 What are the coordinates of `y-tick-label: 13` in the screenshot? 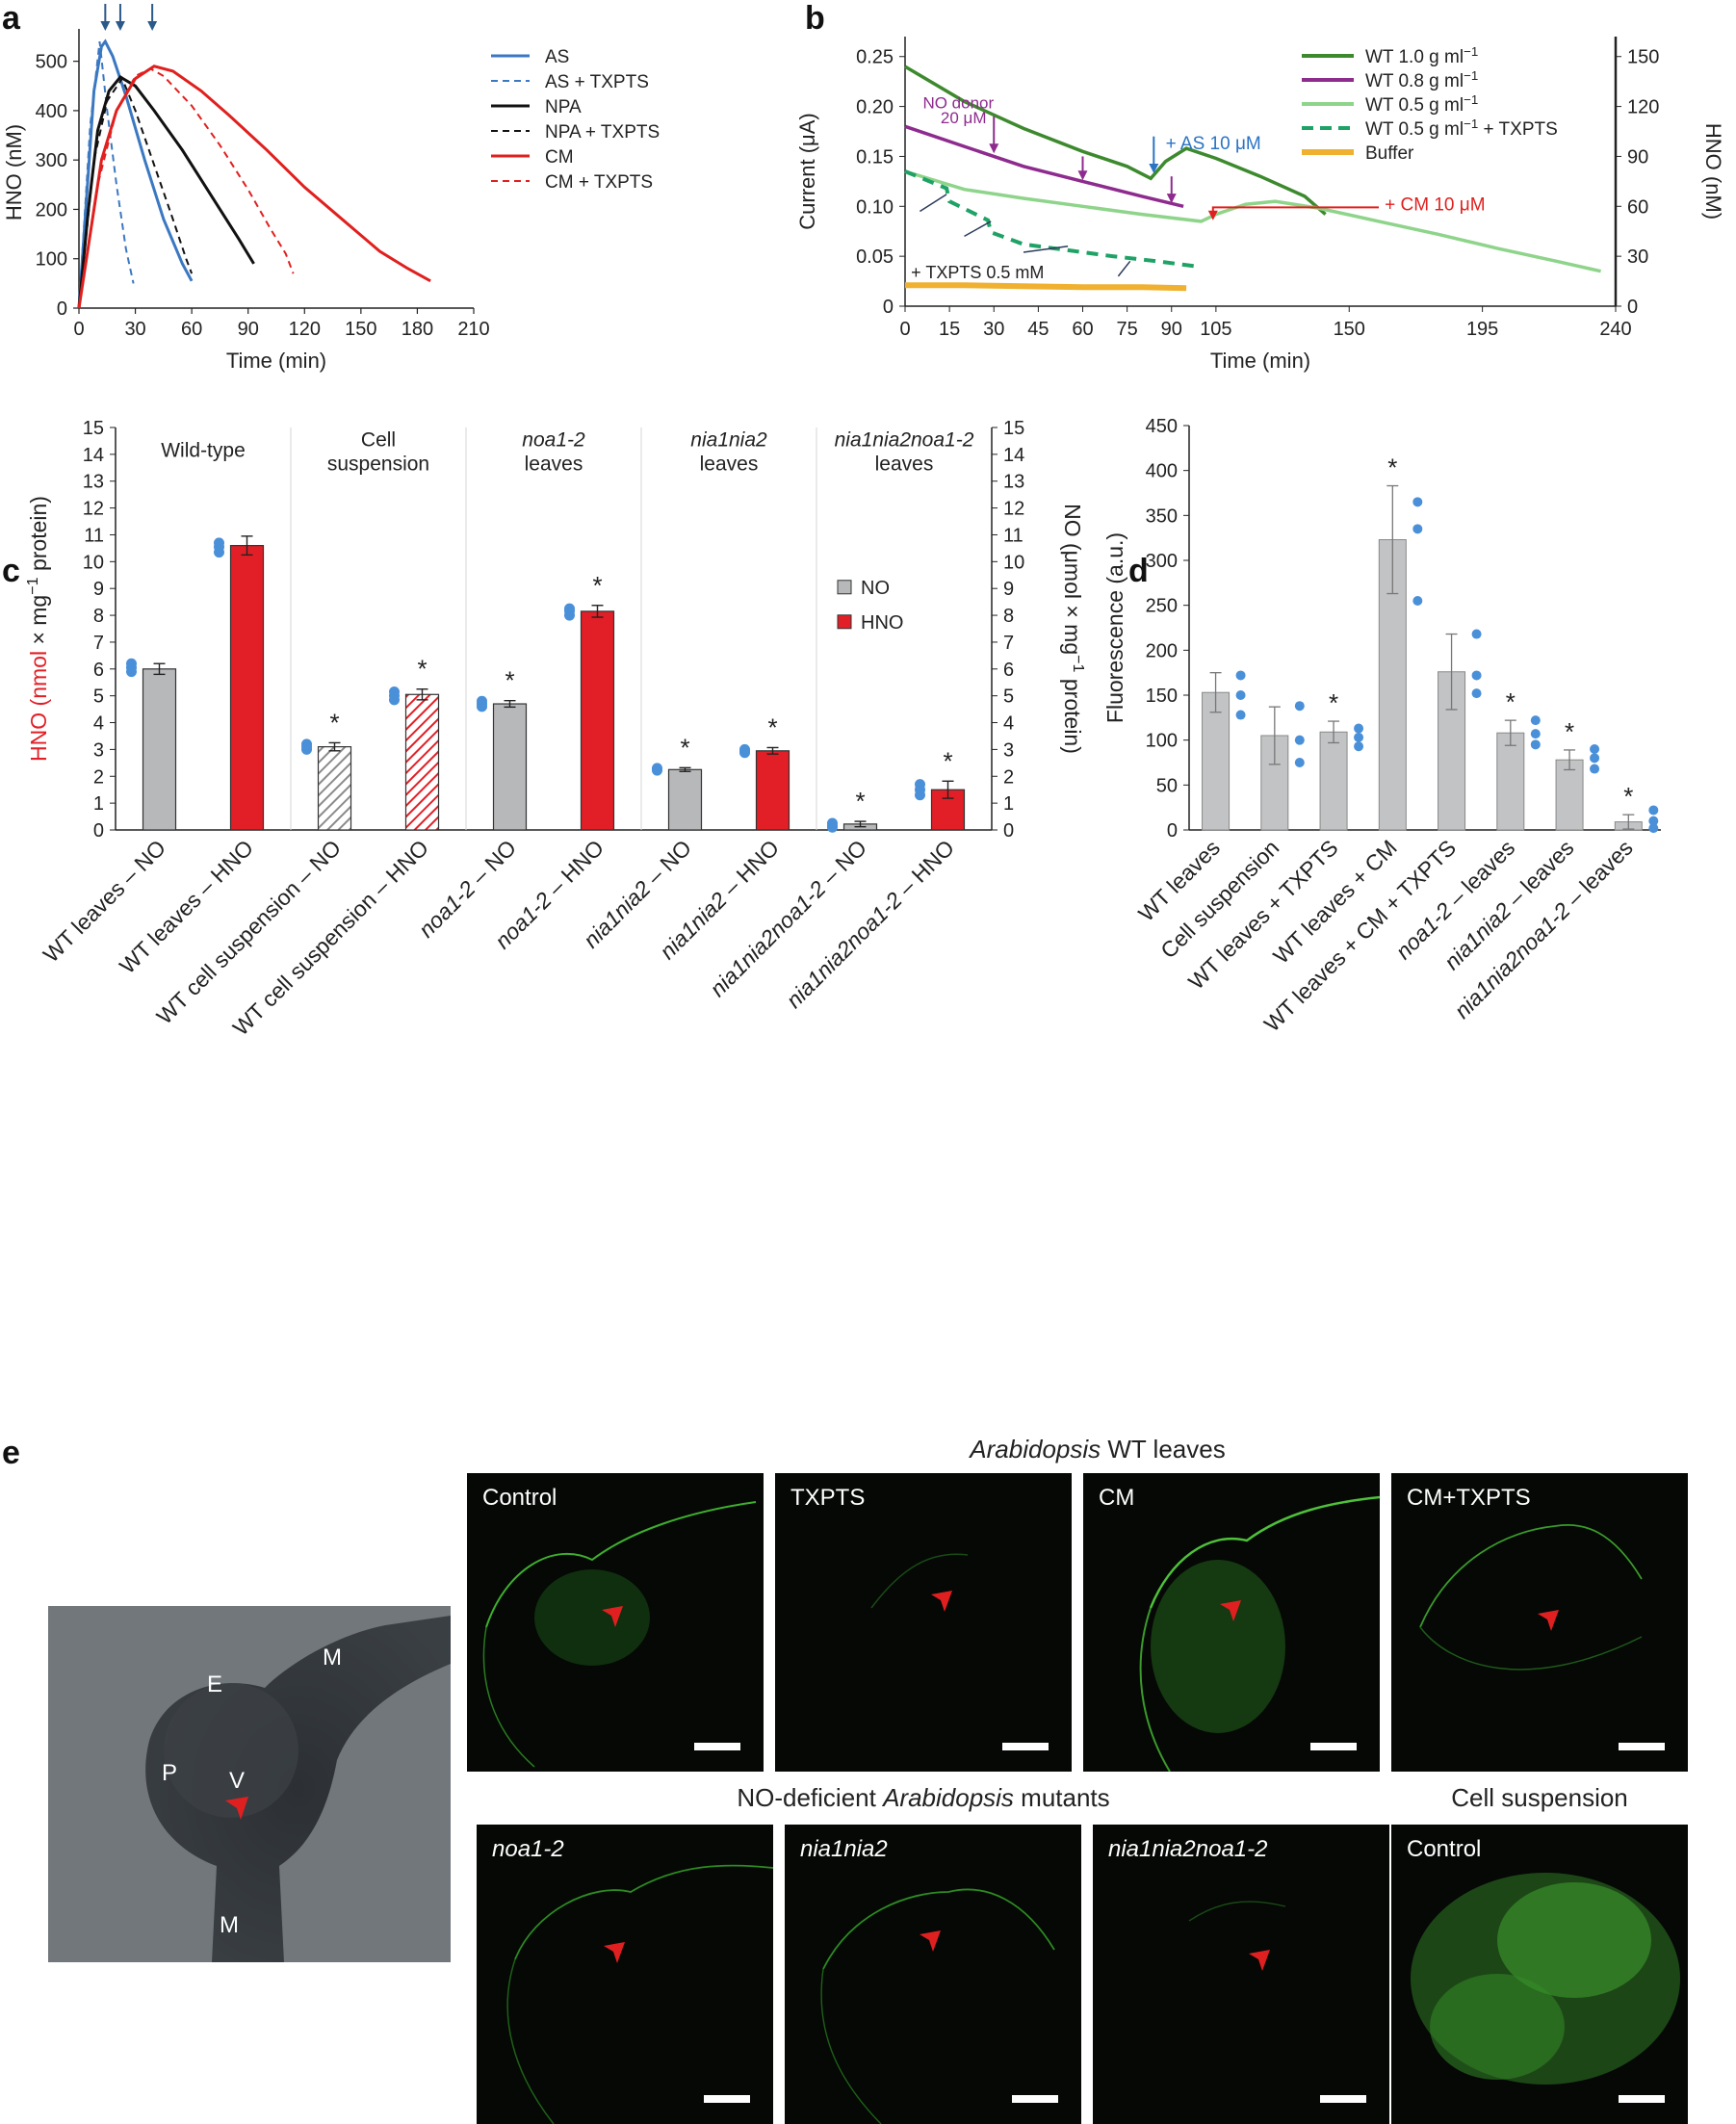 It's located at (93, 482).